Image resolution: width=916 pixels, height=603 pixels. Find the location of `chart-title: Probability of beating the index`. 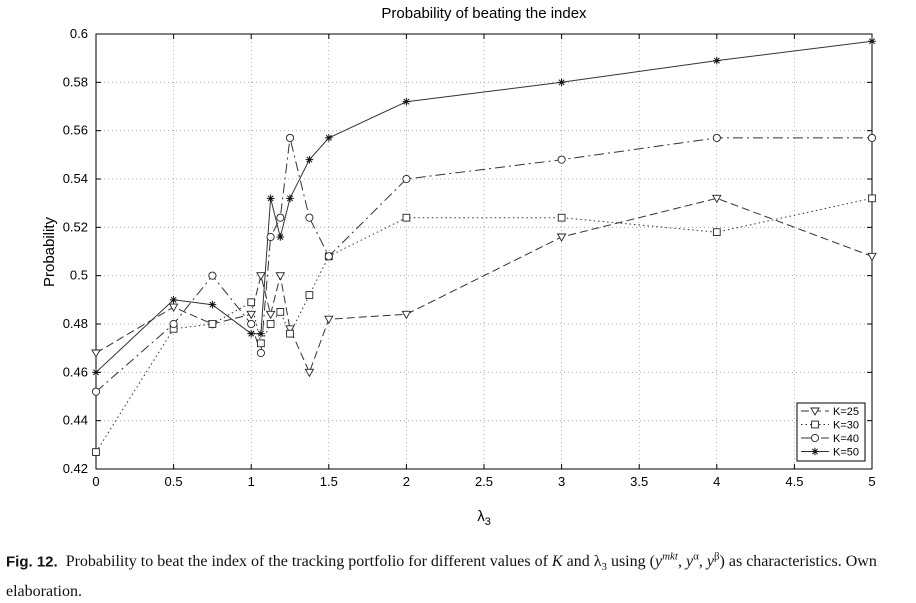

chart-title: Probability of beating the index is located at coordinates (484, 13).